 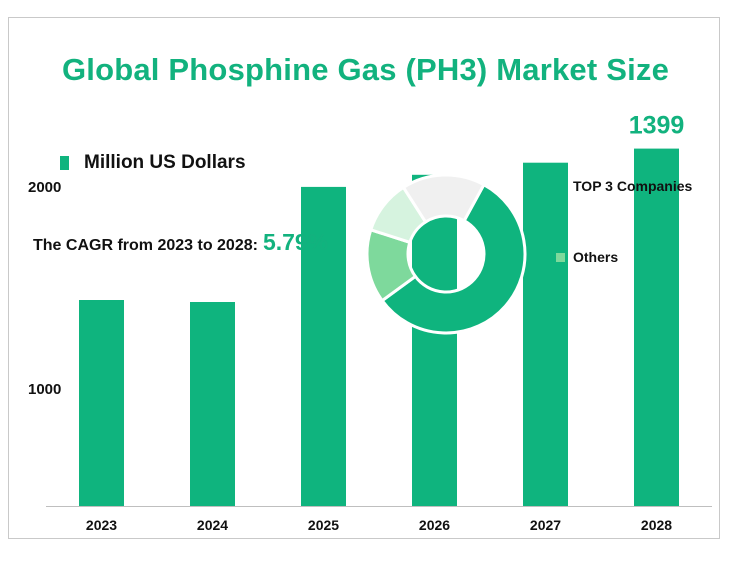 What do you see at coordinates (596, 257) in the screenshot?
I see `pie-legend-others-label: Others` at bounding box center [596, 257].